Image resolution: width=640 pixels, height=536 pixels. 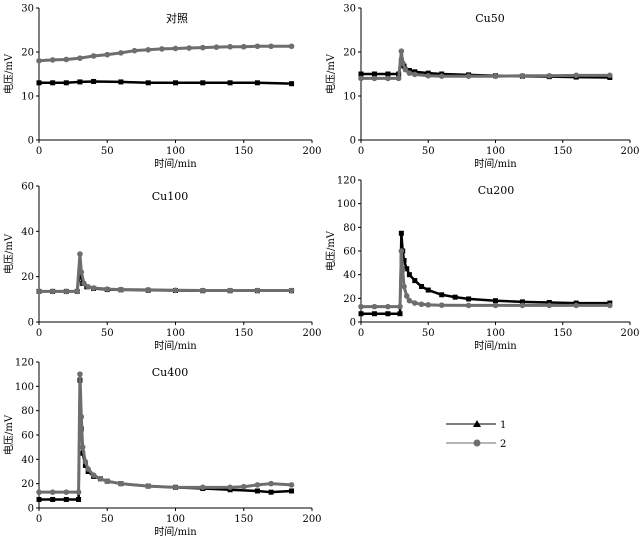 What do you see at coordinates (170, 196) in the screenshot?
I see `panel-title: Cu100` at bounding box center [170, 196].